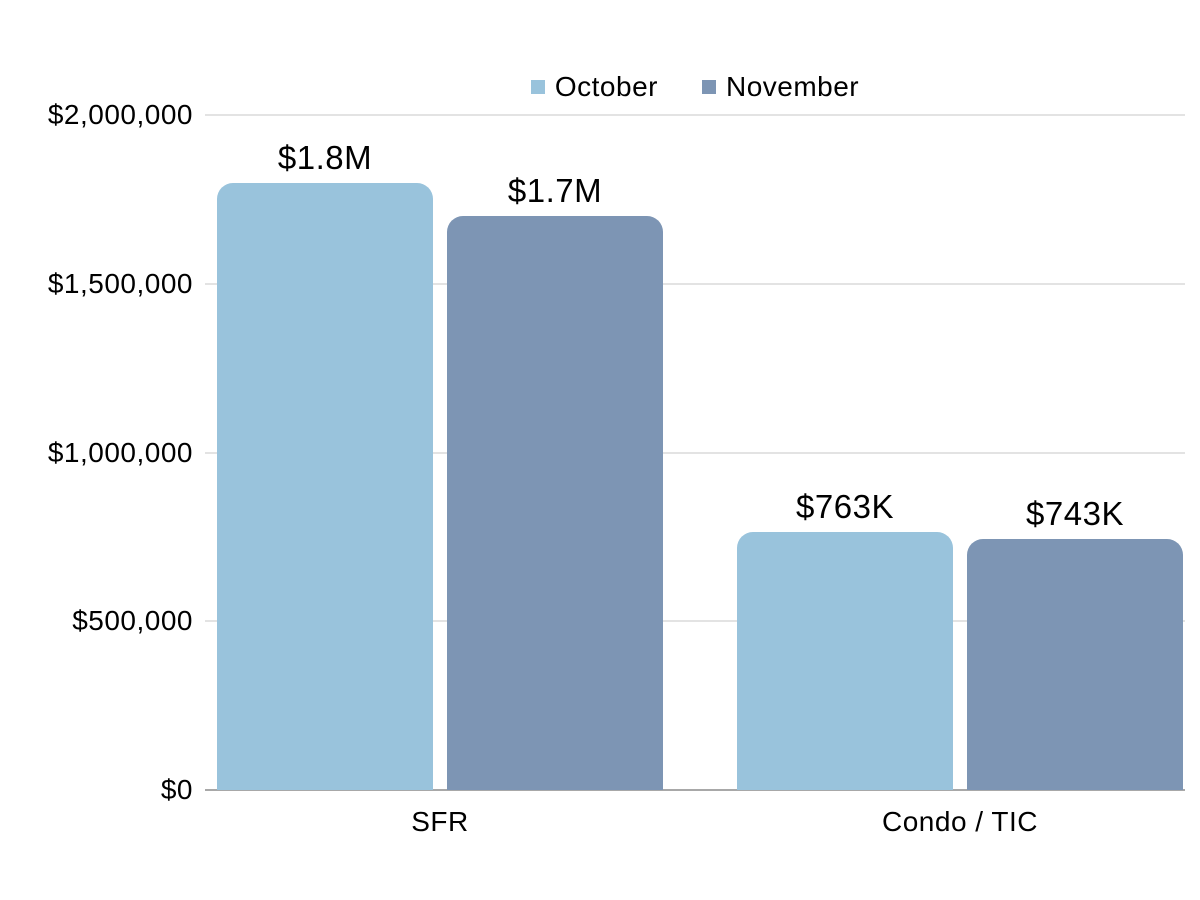 This screenshot has width=1200, height=900. I want to click on x-axis-line, so click(695, 790).